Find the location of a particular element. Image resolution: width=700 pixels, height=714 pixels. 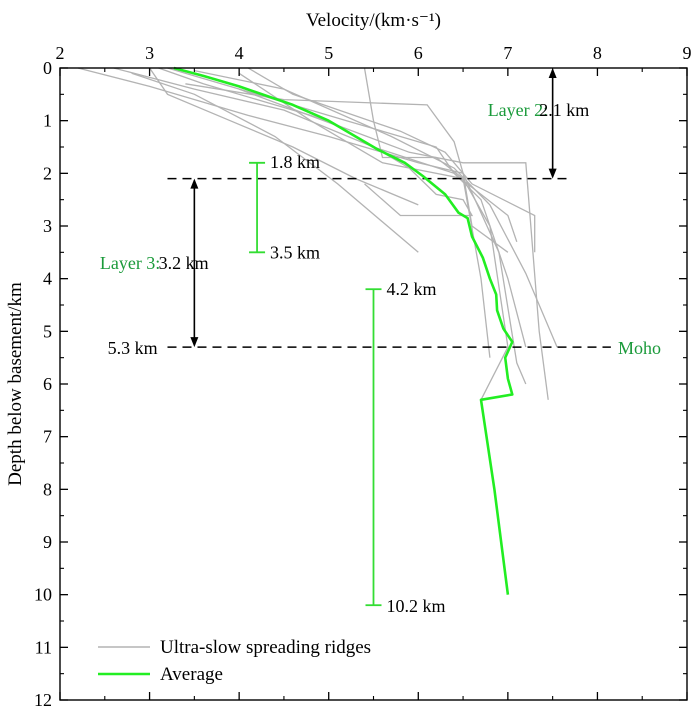

layer3-thickness-arrow-head-top is located at coordinates (194, 183).